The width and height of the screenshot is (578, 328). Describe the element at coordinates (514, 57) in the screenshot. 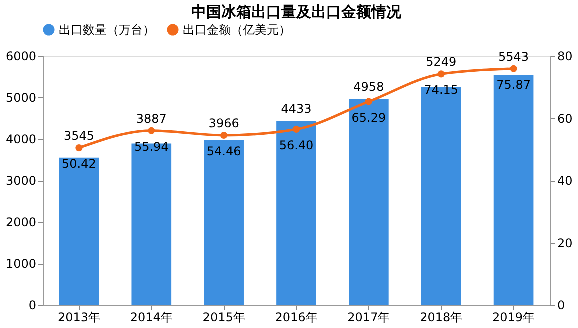

I see `data-label: 5543` at that location.